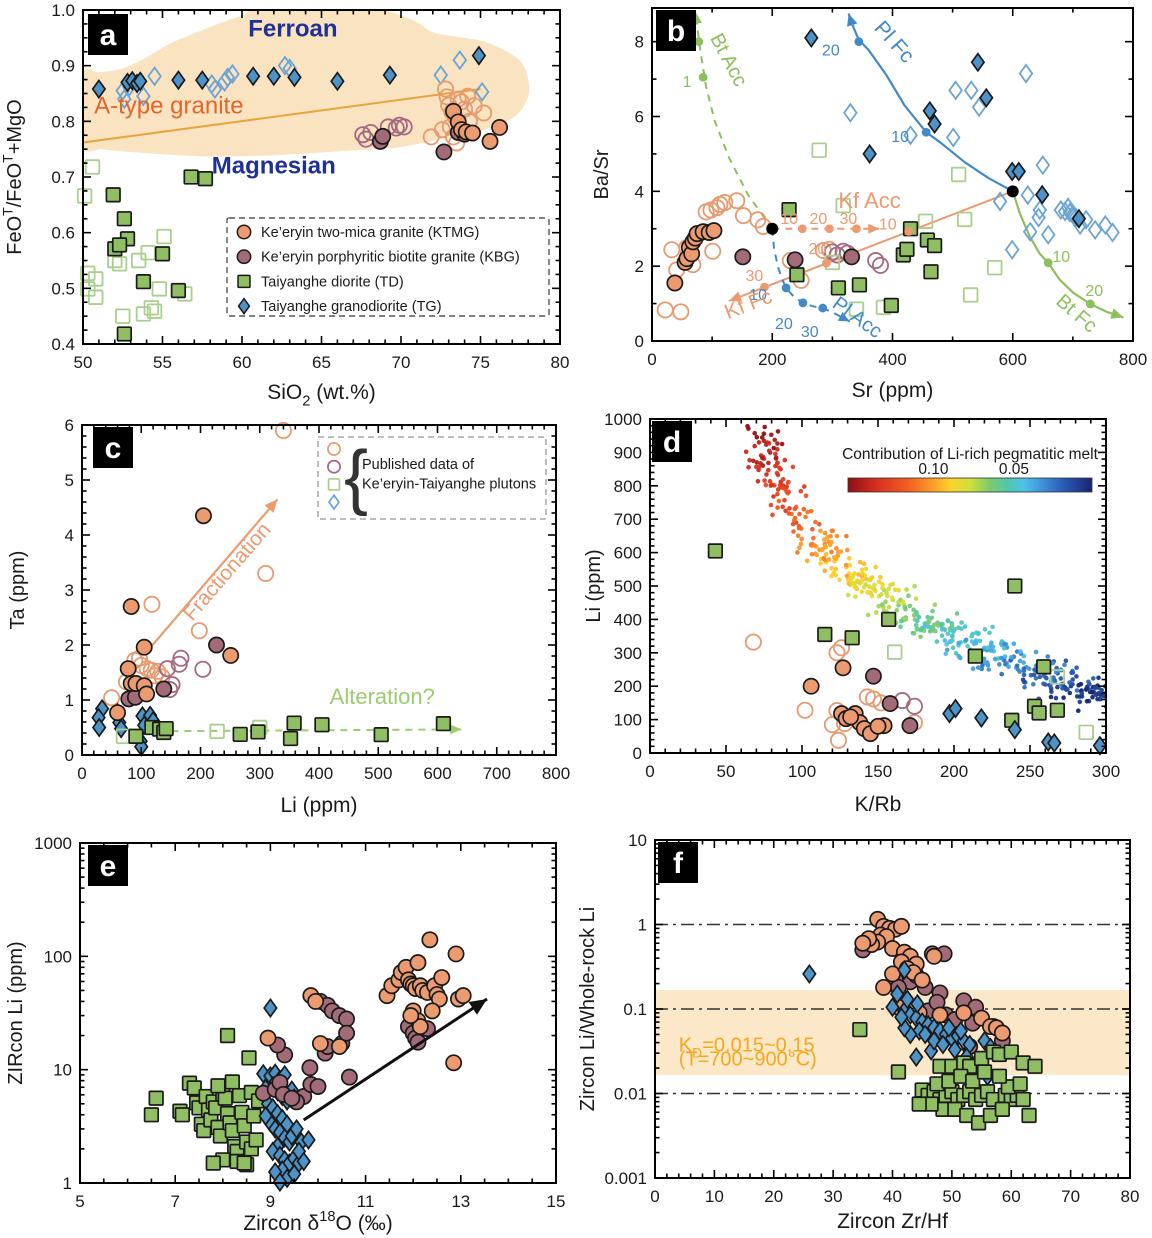 The width and height of the screenshot is (1152, 1238). I want to click on svg-text: 250, so click(1030, 771).